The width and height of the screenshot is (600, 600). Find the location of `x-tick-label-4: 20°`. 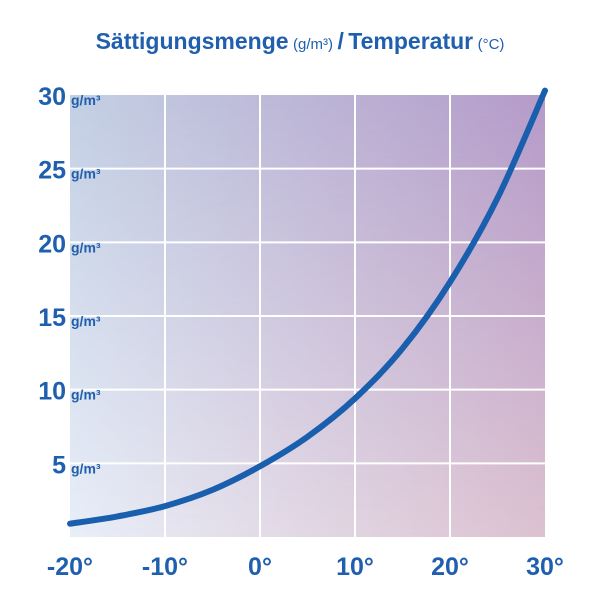

x-tick-label-4: 20° is located at coordinates (450, 567).